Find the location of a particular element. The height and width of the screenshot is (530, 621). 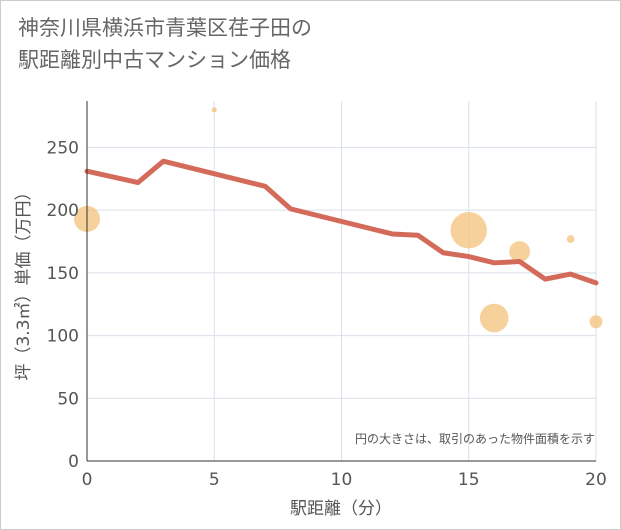

bubble-size-note: 円の大きさは、取引のあった物件面積を示す is located at coordinates (475, 438).